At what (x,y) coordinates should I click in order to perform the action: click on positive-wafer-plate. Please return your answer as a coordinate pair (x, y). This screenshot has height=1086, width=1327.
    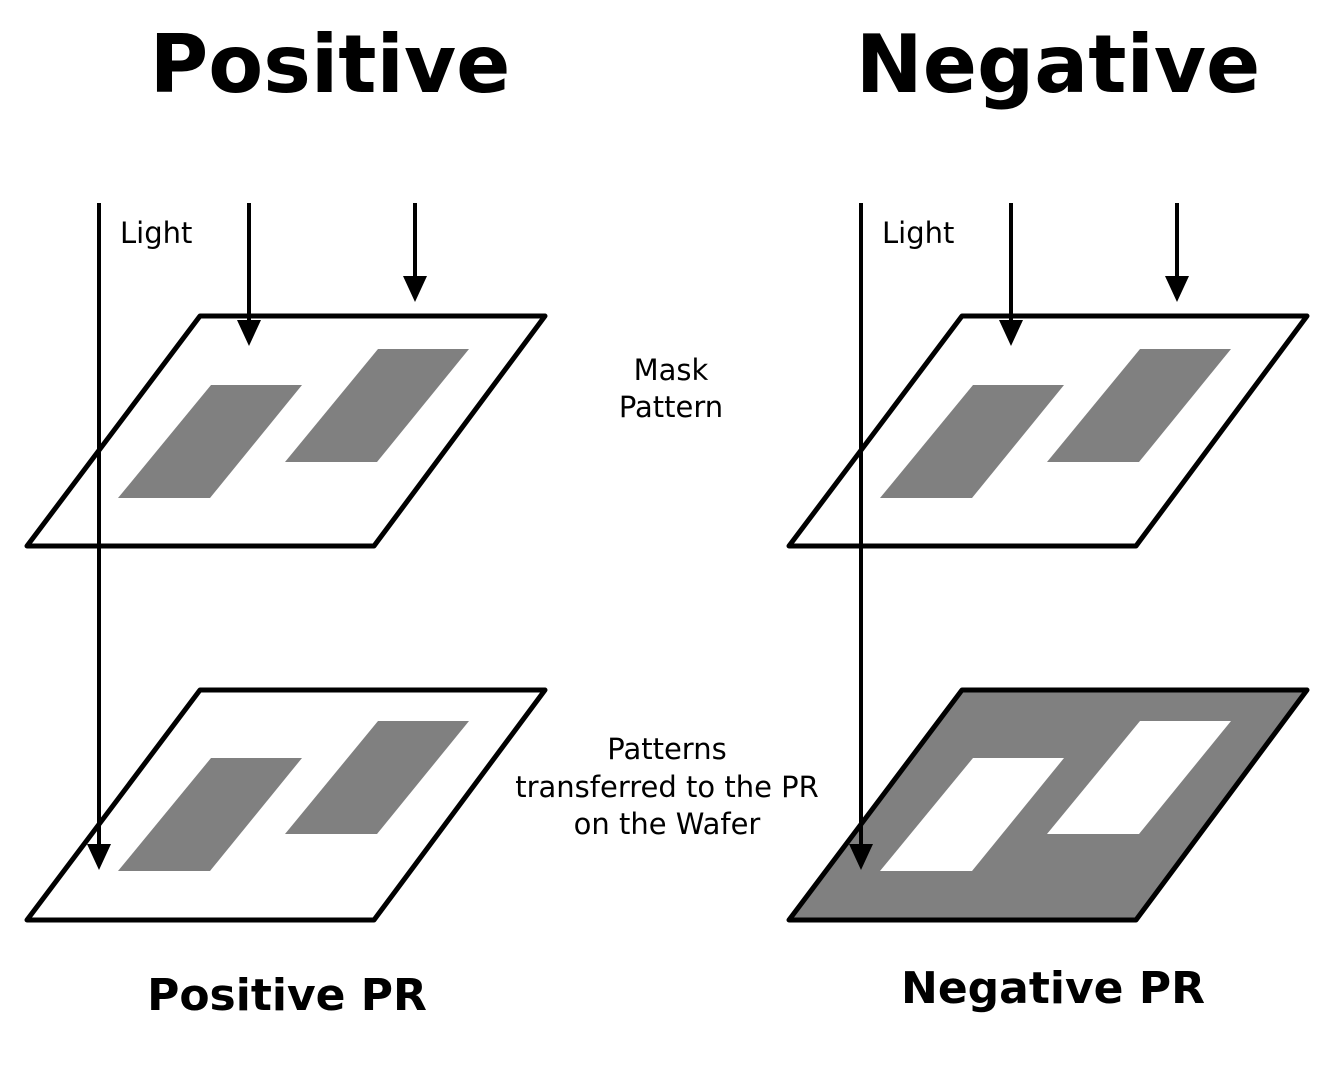
    Looking at the image, I should click on (286, 805).